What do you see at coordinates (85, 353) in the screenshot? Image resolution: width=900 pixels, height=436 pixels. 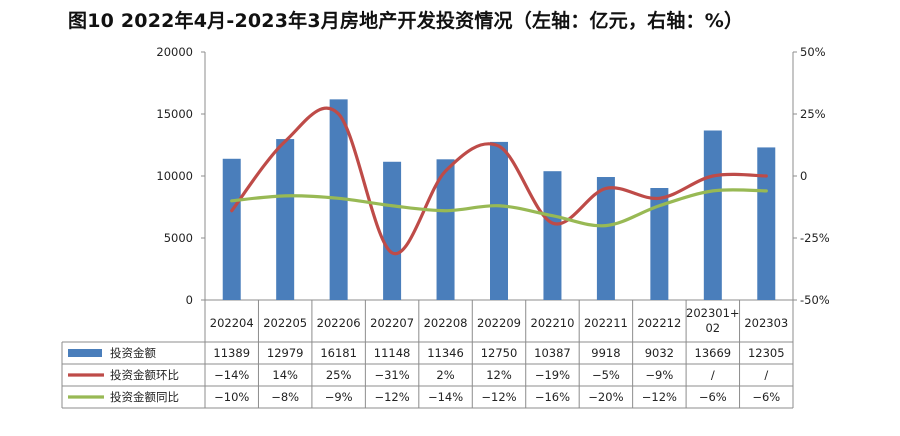 I see `legend-key-bar` at bounding box center [85, 353].